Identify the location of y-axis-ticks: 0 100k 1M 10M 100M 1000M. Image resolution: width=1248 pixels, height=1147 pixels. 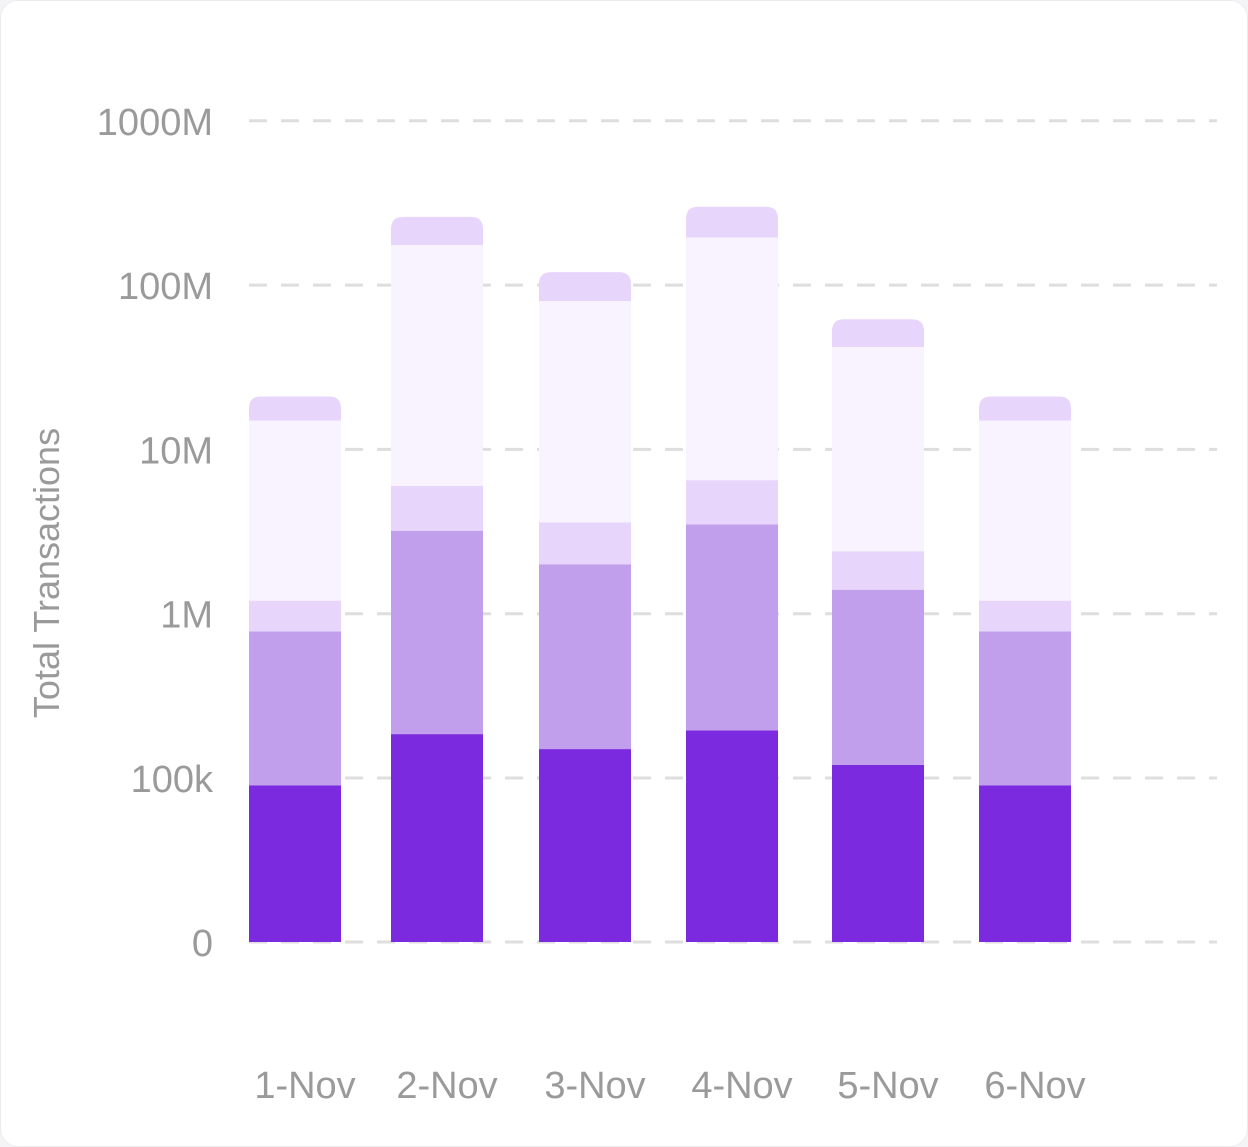
(155, 533).